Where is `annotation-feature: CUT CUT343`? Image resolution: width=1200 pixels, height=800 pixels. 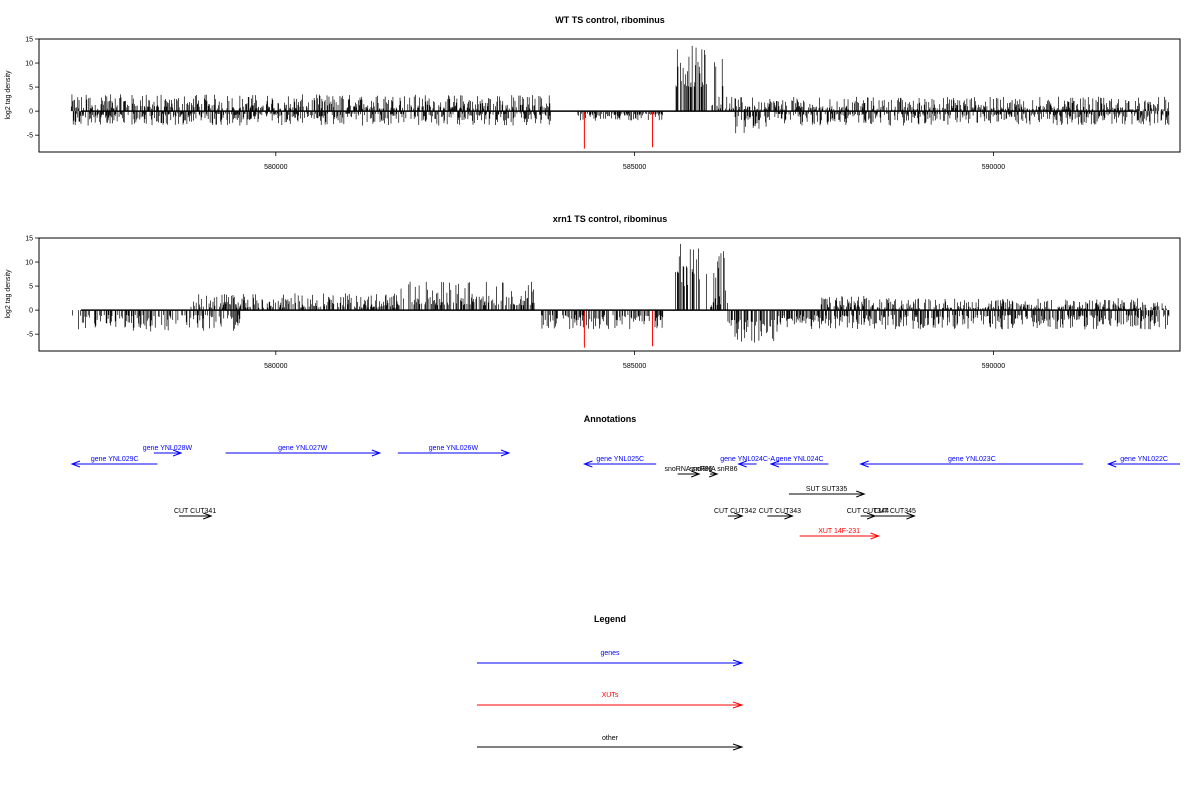
annotation-feature: CUT CUT343 is located at coordinates (780, 514).